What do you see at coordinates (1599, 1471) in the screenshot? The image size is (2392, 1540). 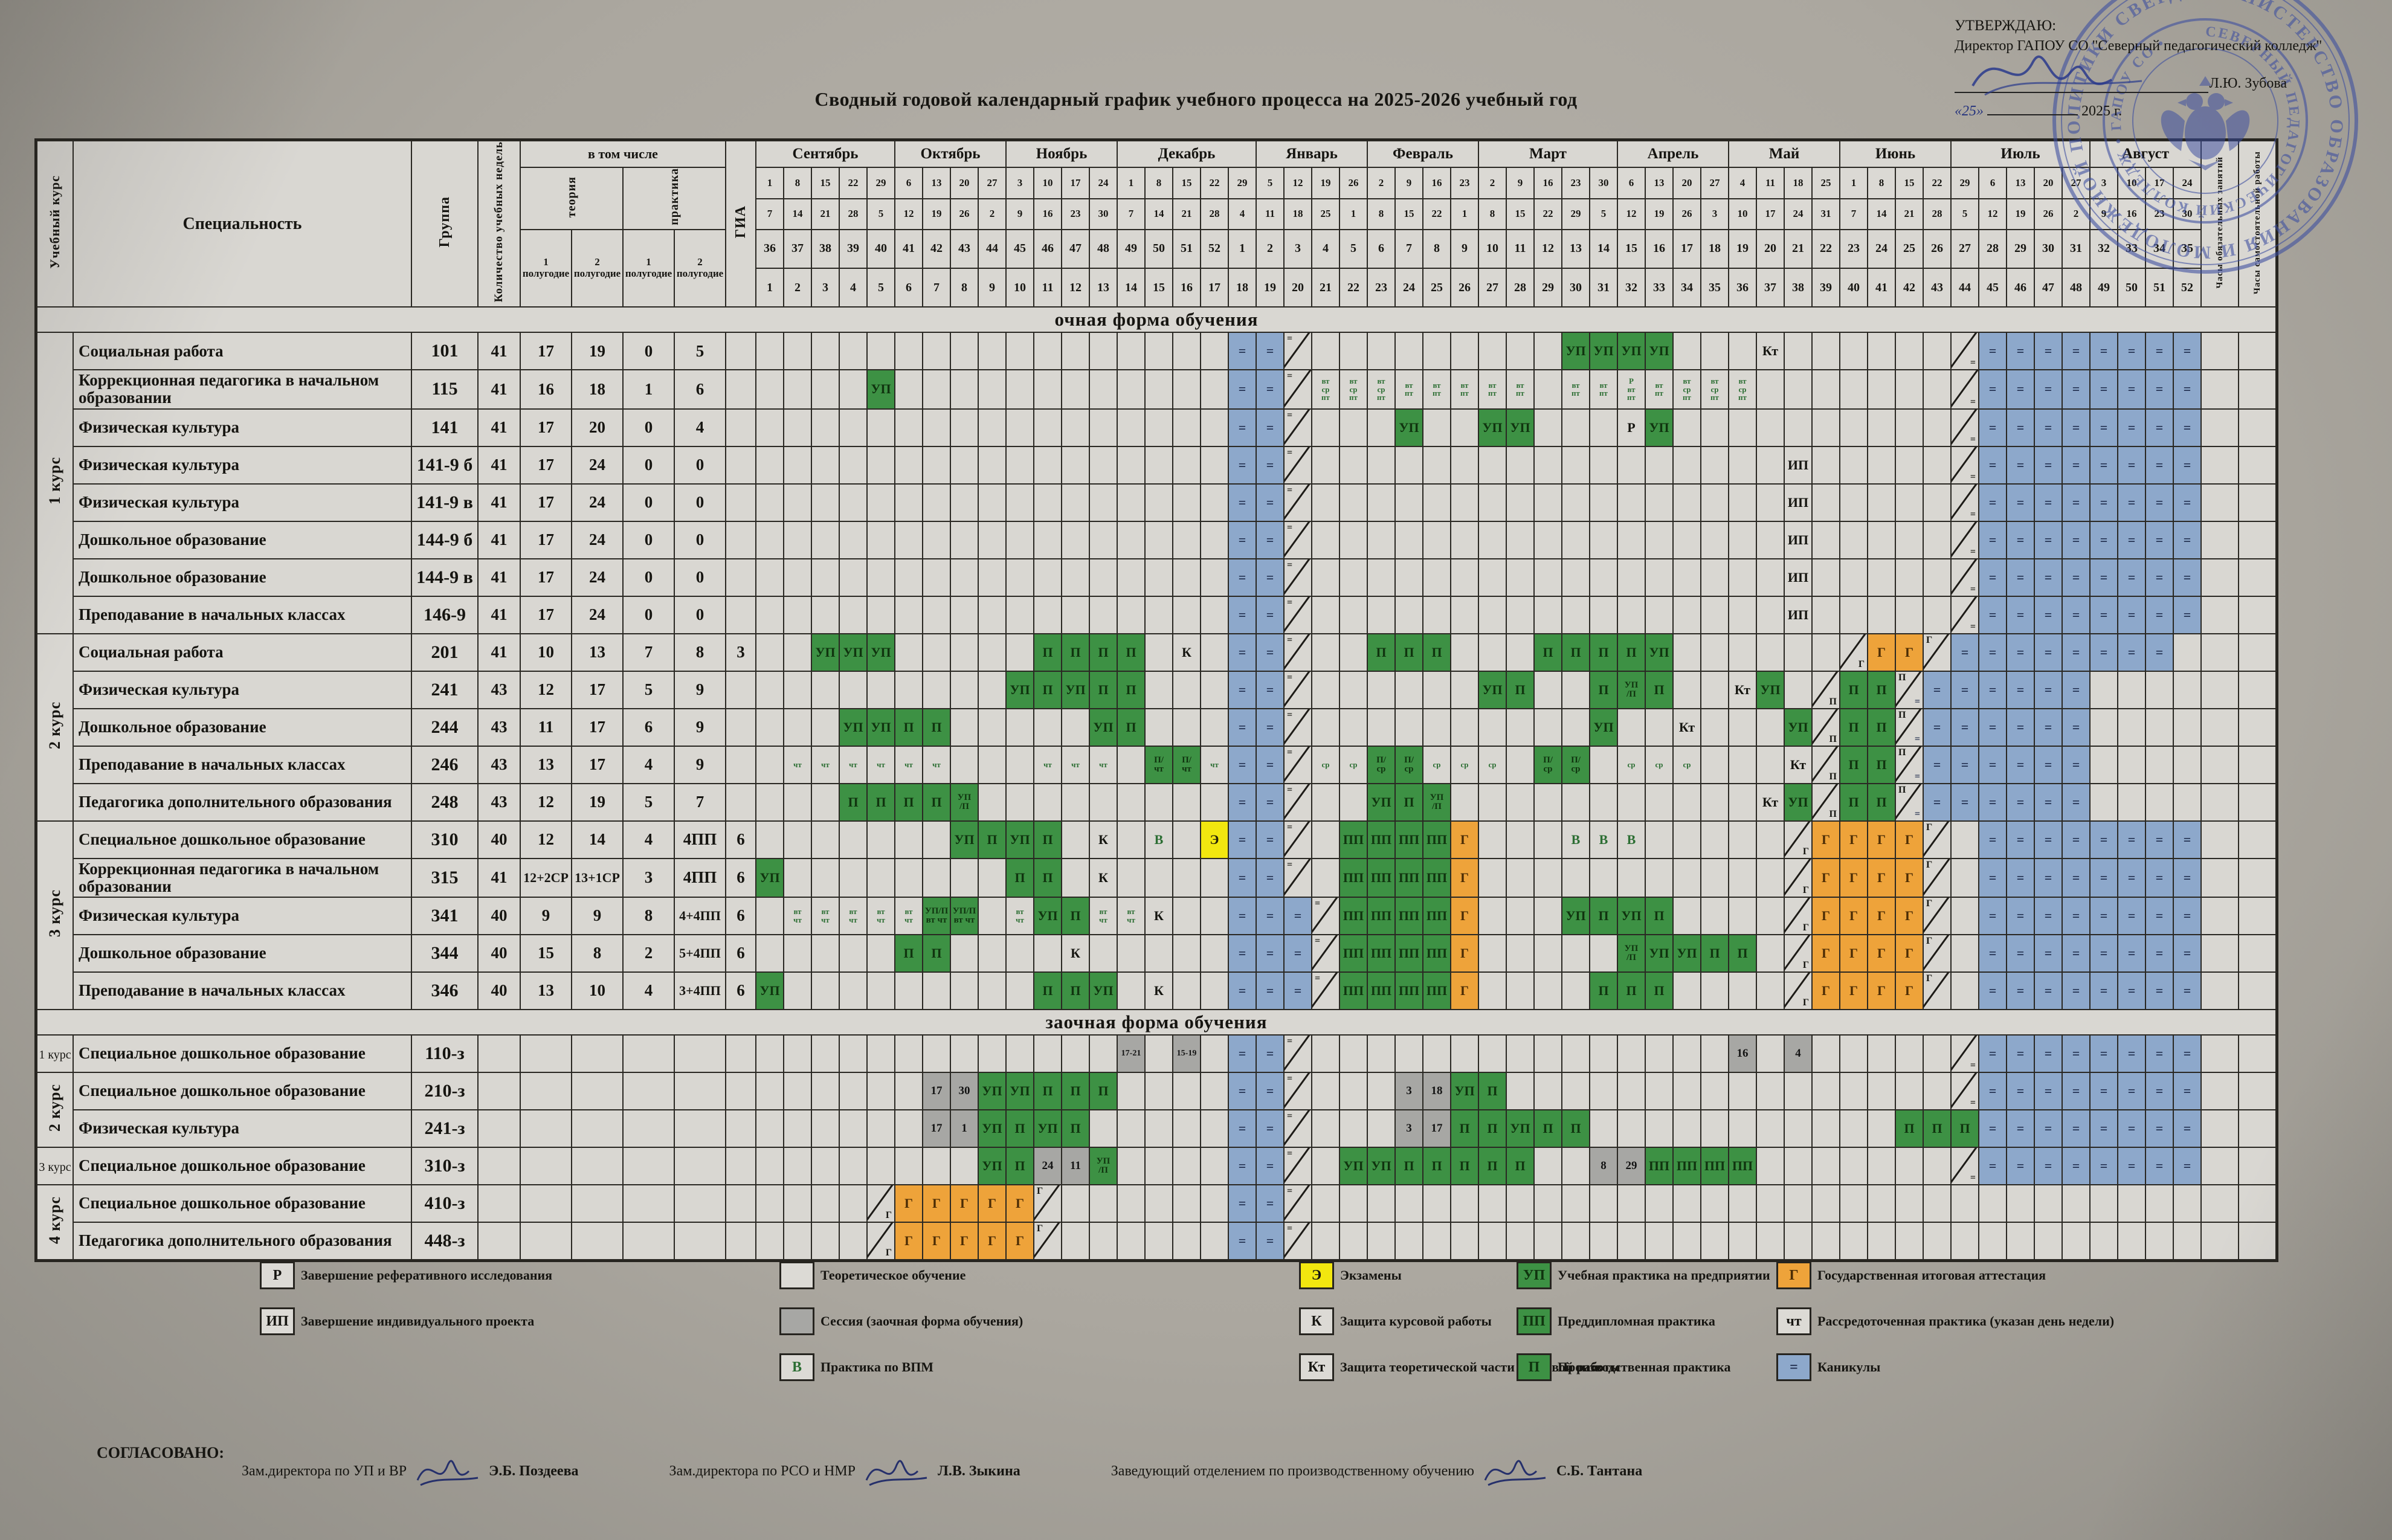 I see `signer-name: С.Б. Тантана` at bounding box center [1599, 1471].